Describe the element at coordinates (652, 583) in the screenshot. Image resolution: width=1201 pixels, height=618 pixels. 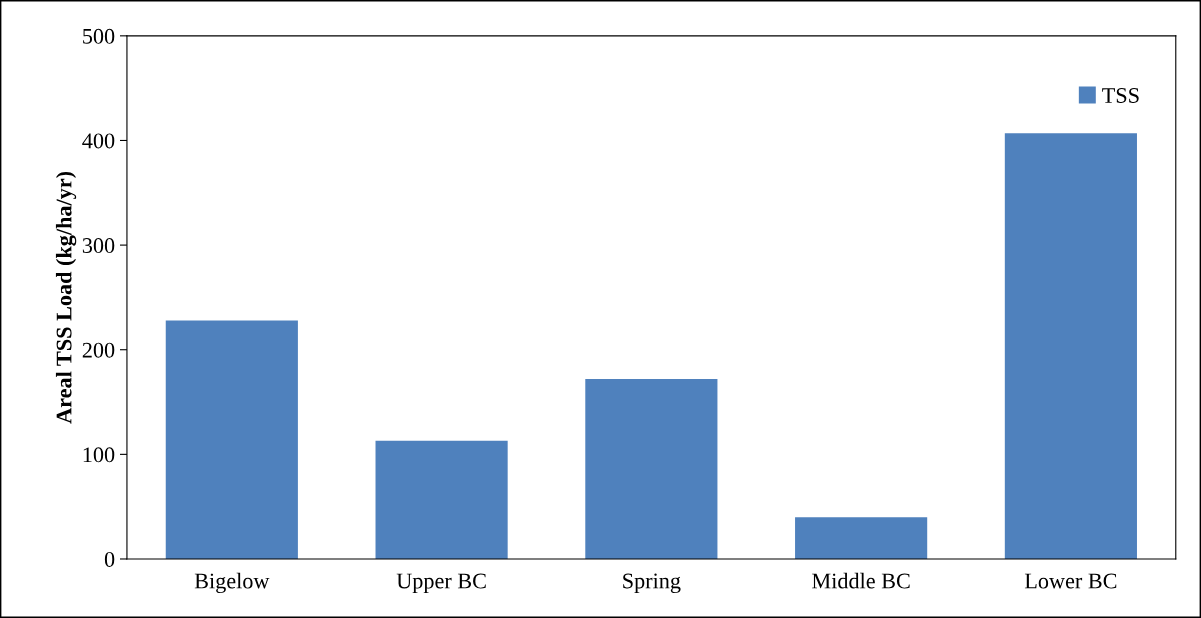
I see `x-tick-label: Spring` at that location.